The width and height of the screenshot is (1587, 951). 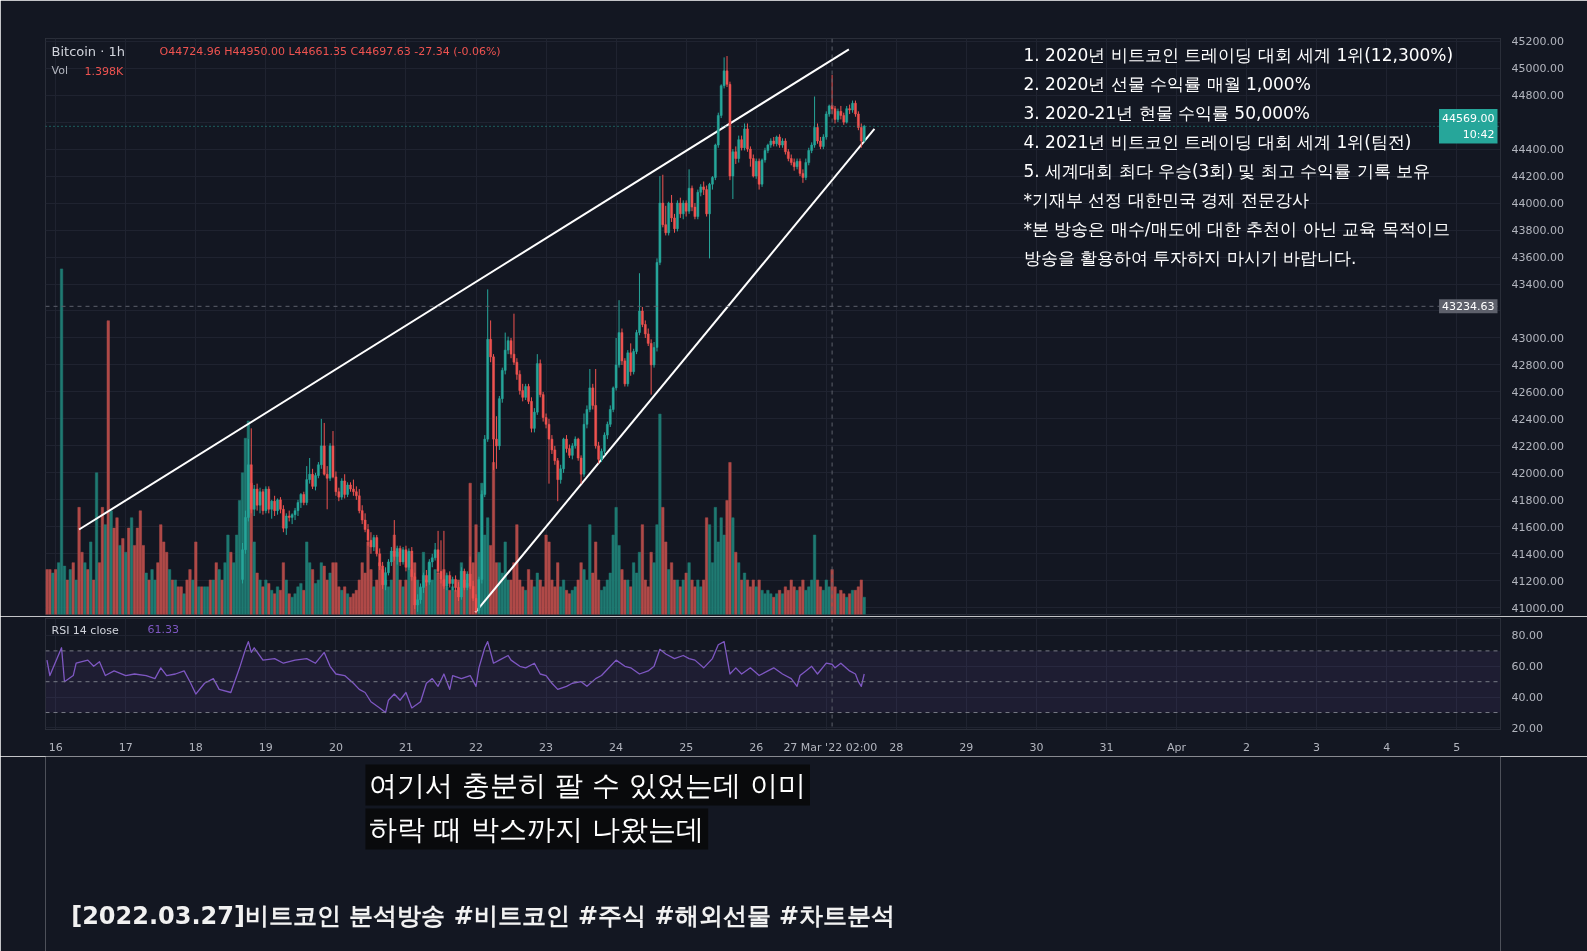 What do you see at coordinates (1166, 199) in the screenshot?
I see `annotation: *기재부 선정 대한민국 경제 전문강사` at bounding box center [1166, 199].